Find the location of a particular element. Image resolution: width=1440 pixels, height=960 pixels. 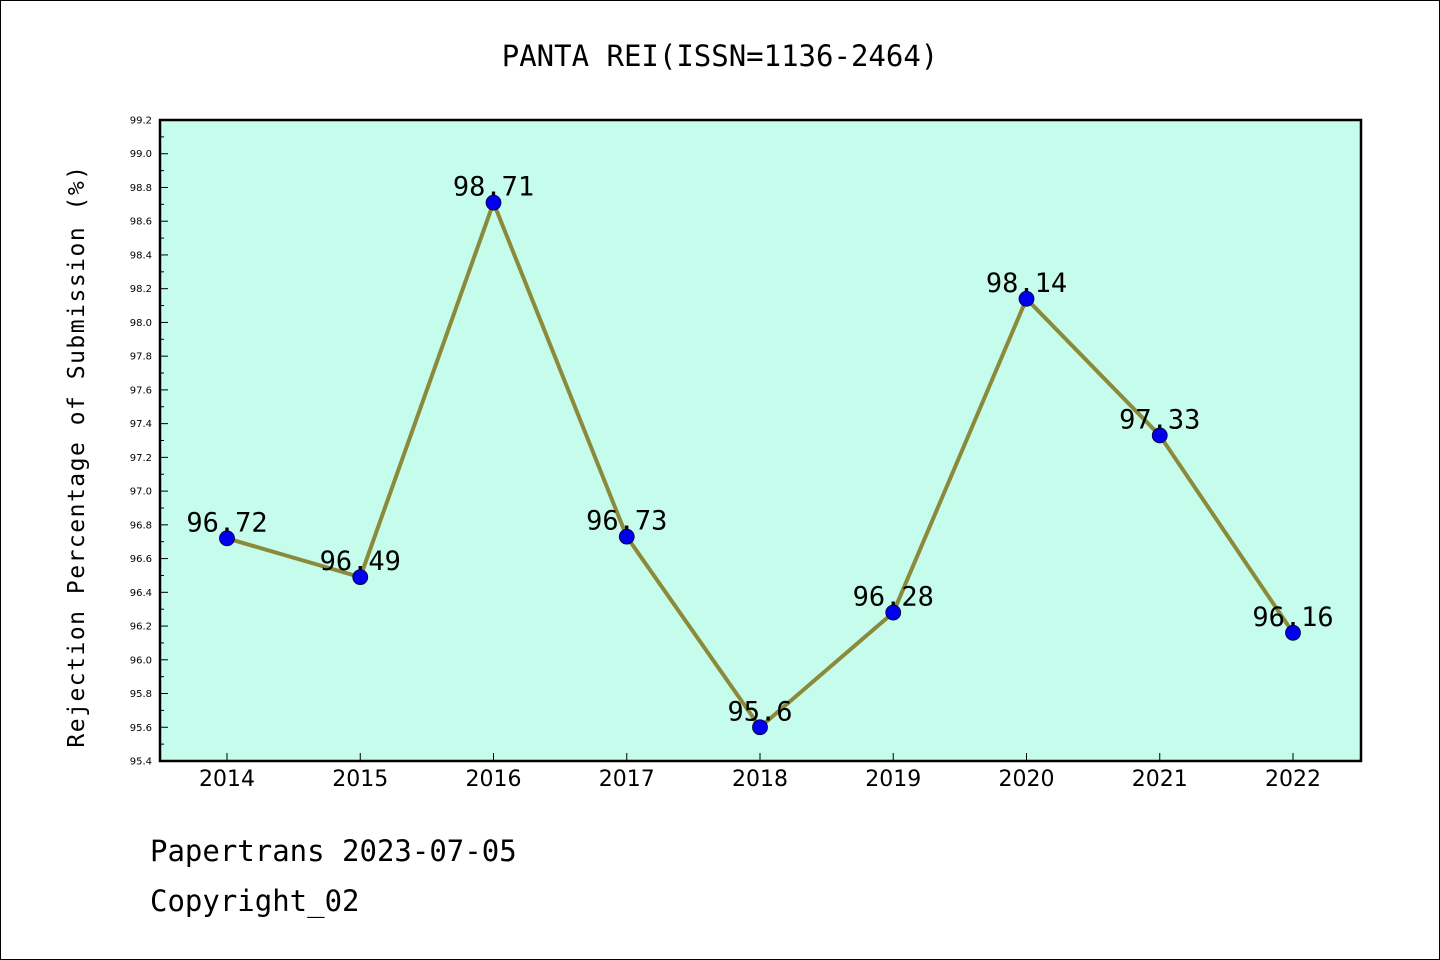

y-tick-label: 98.0 is located at coordinates (141, 323).